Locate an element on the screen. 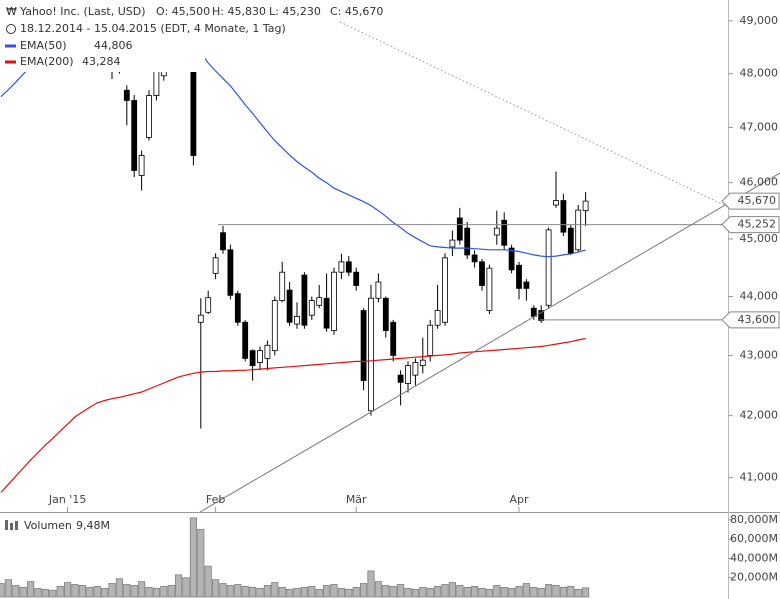 This screenshot has height=599, width=780. x-tick-label: Feb is located at coordinates (215, 499).